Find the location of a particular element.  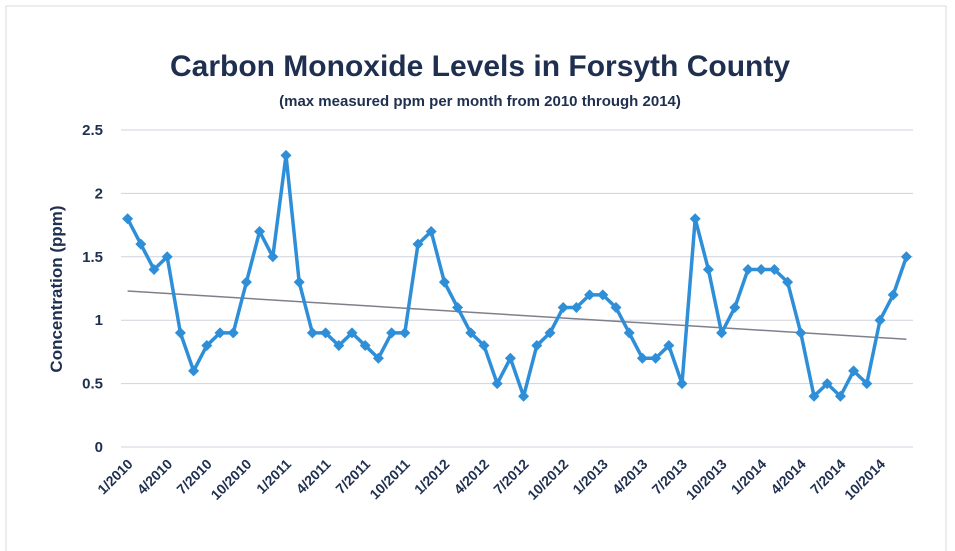

chart-title: Carbon Monoxide Levels in Forsyth County is located at coordinates (480, 66).